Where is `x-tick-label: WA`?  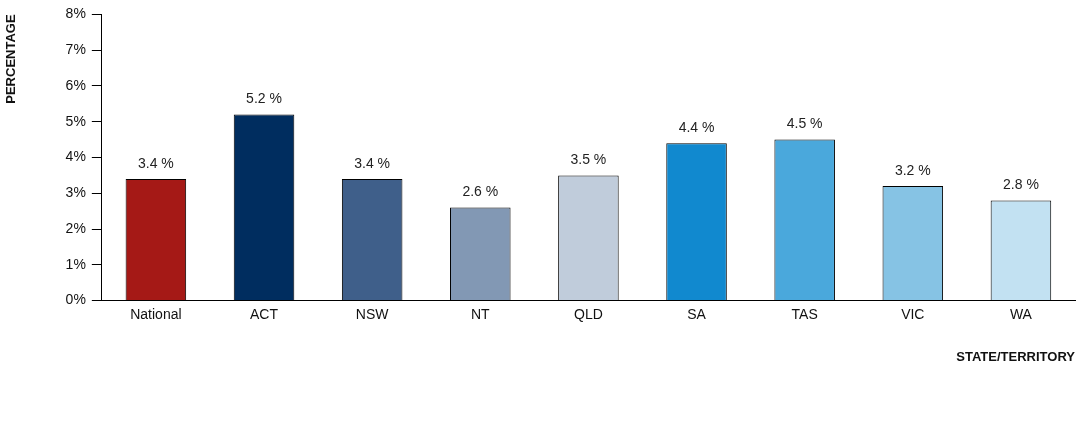 x-tick-label: WA is located at coordinates (1021, 313).